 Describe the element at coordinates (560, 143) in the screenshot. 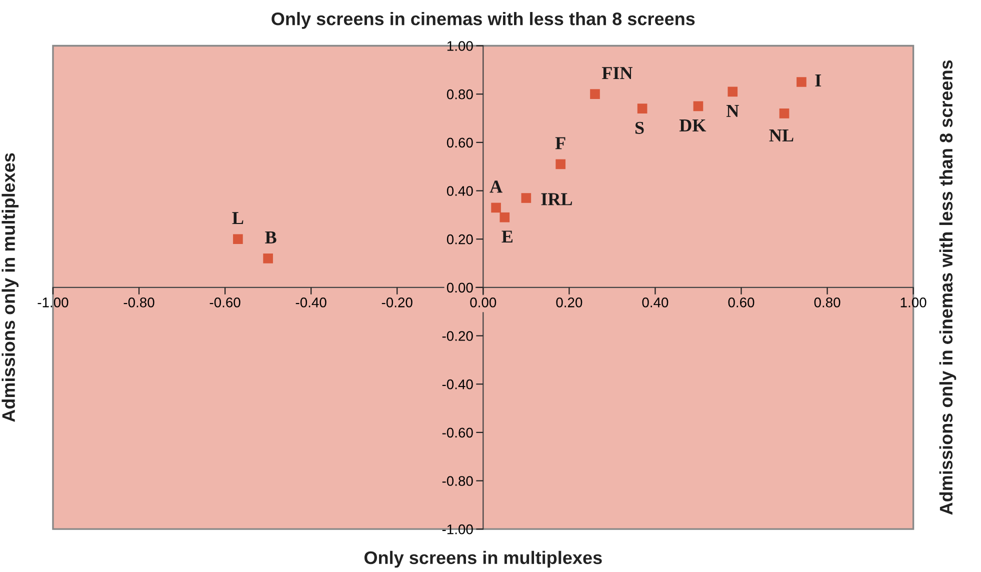

I see `annotation: F` at that location.